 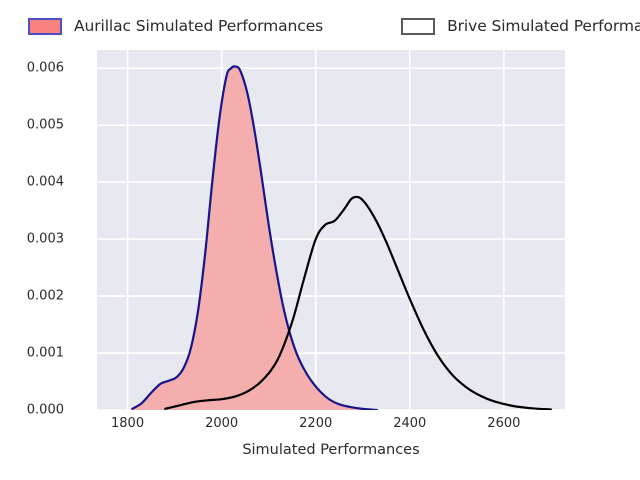 What do you see at coordinates (45, 353) in the screenshot?
I see `y-tick-label: 0.001` at bounding box center [45, 353].